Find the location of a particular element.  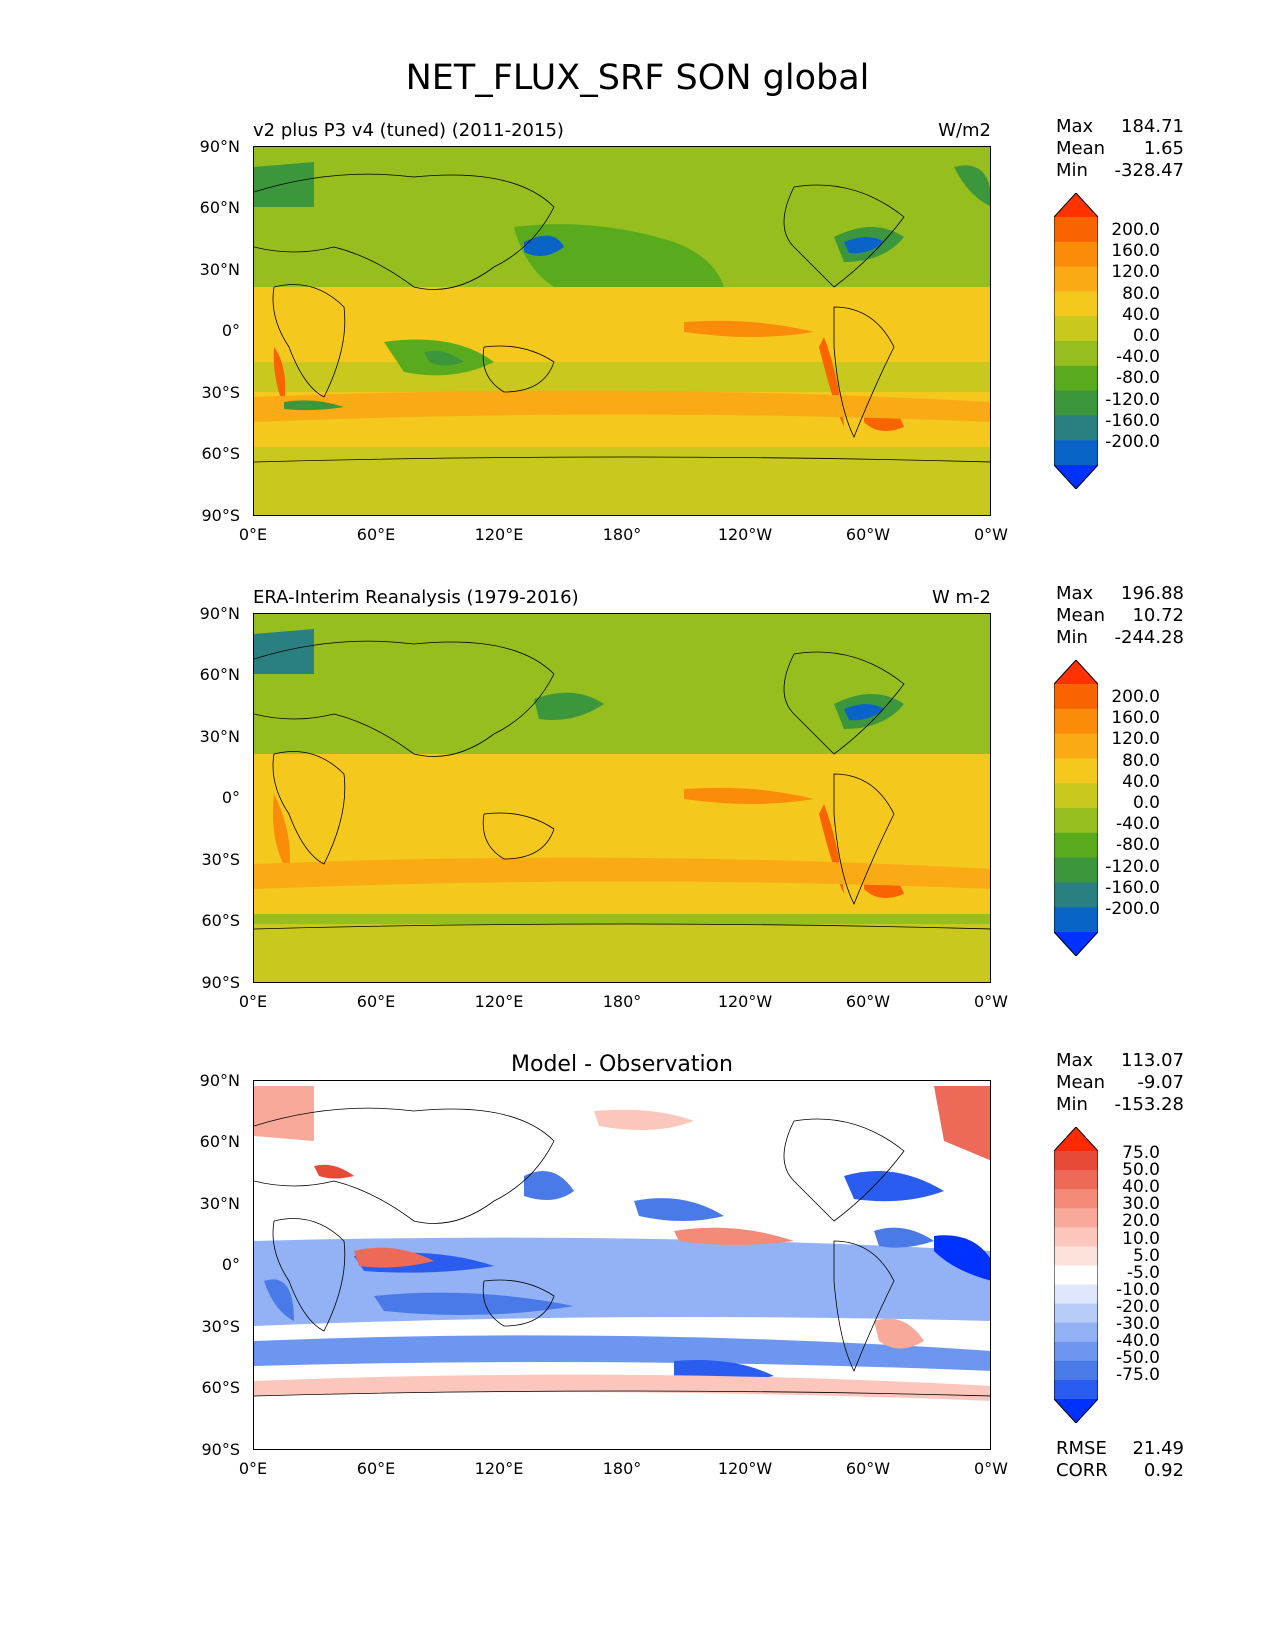

kuroshio is located at coordinates (544, 245).